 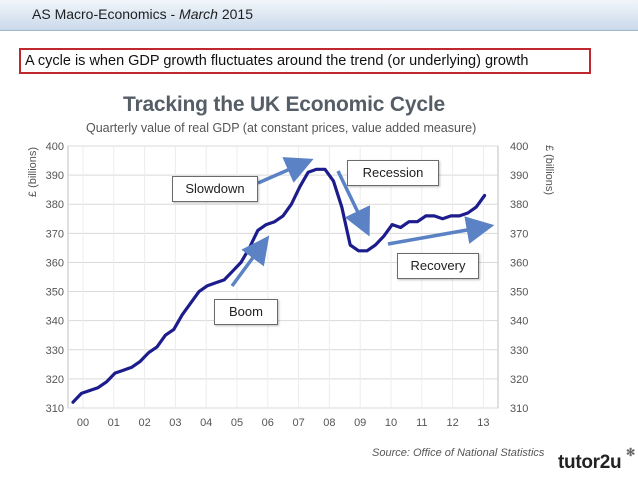 I want to click on x-tick-label: 10, so click(x=391, y=423).